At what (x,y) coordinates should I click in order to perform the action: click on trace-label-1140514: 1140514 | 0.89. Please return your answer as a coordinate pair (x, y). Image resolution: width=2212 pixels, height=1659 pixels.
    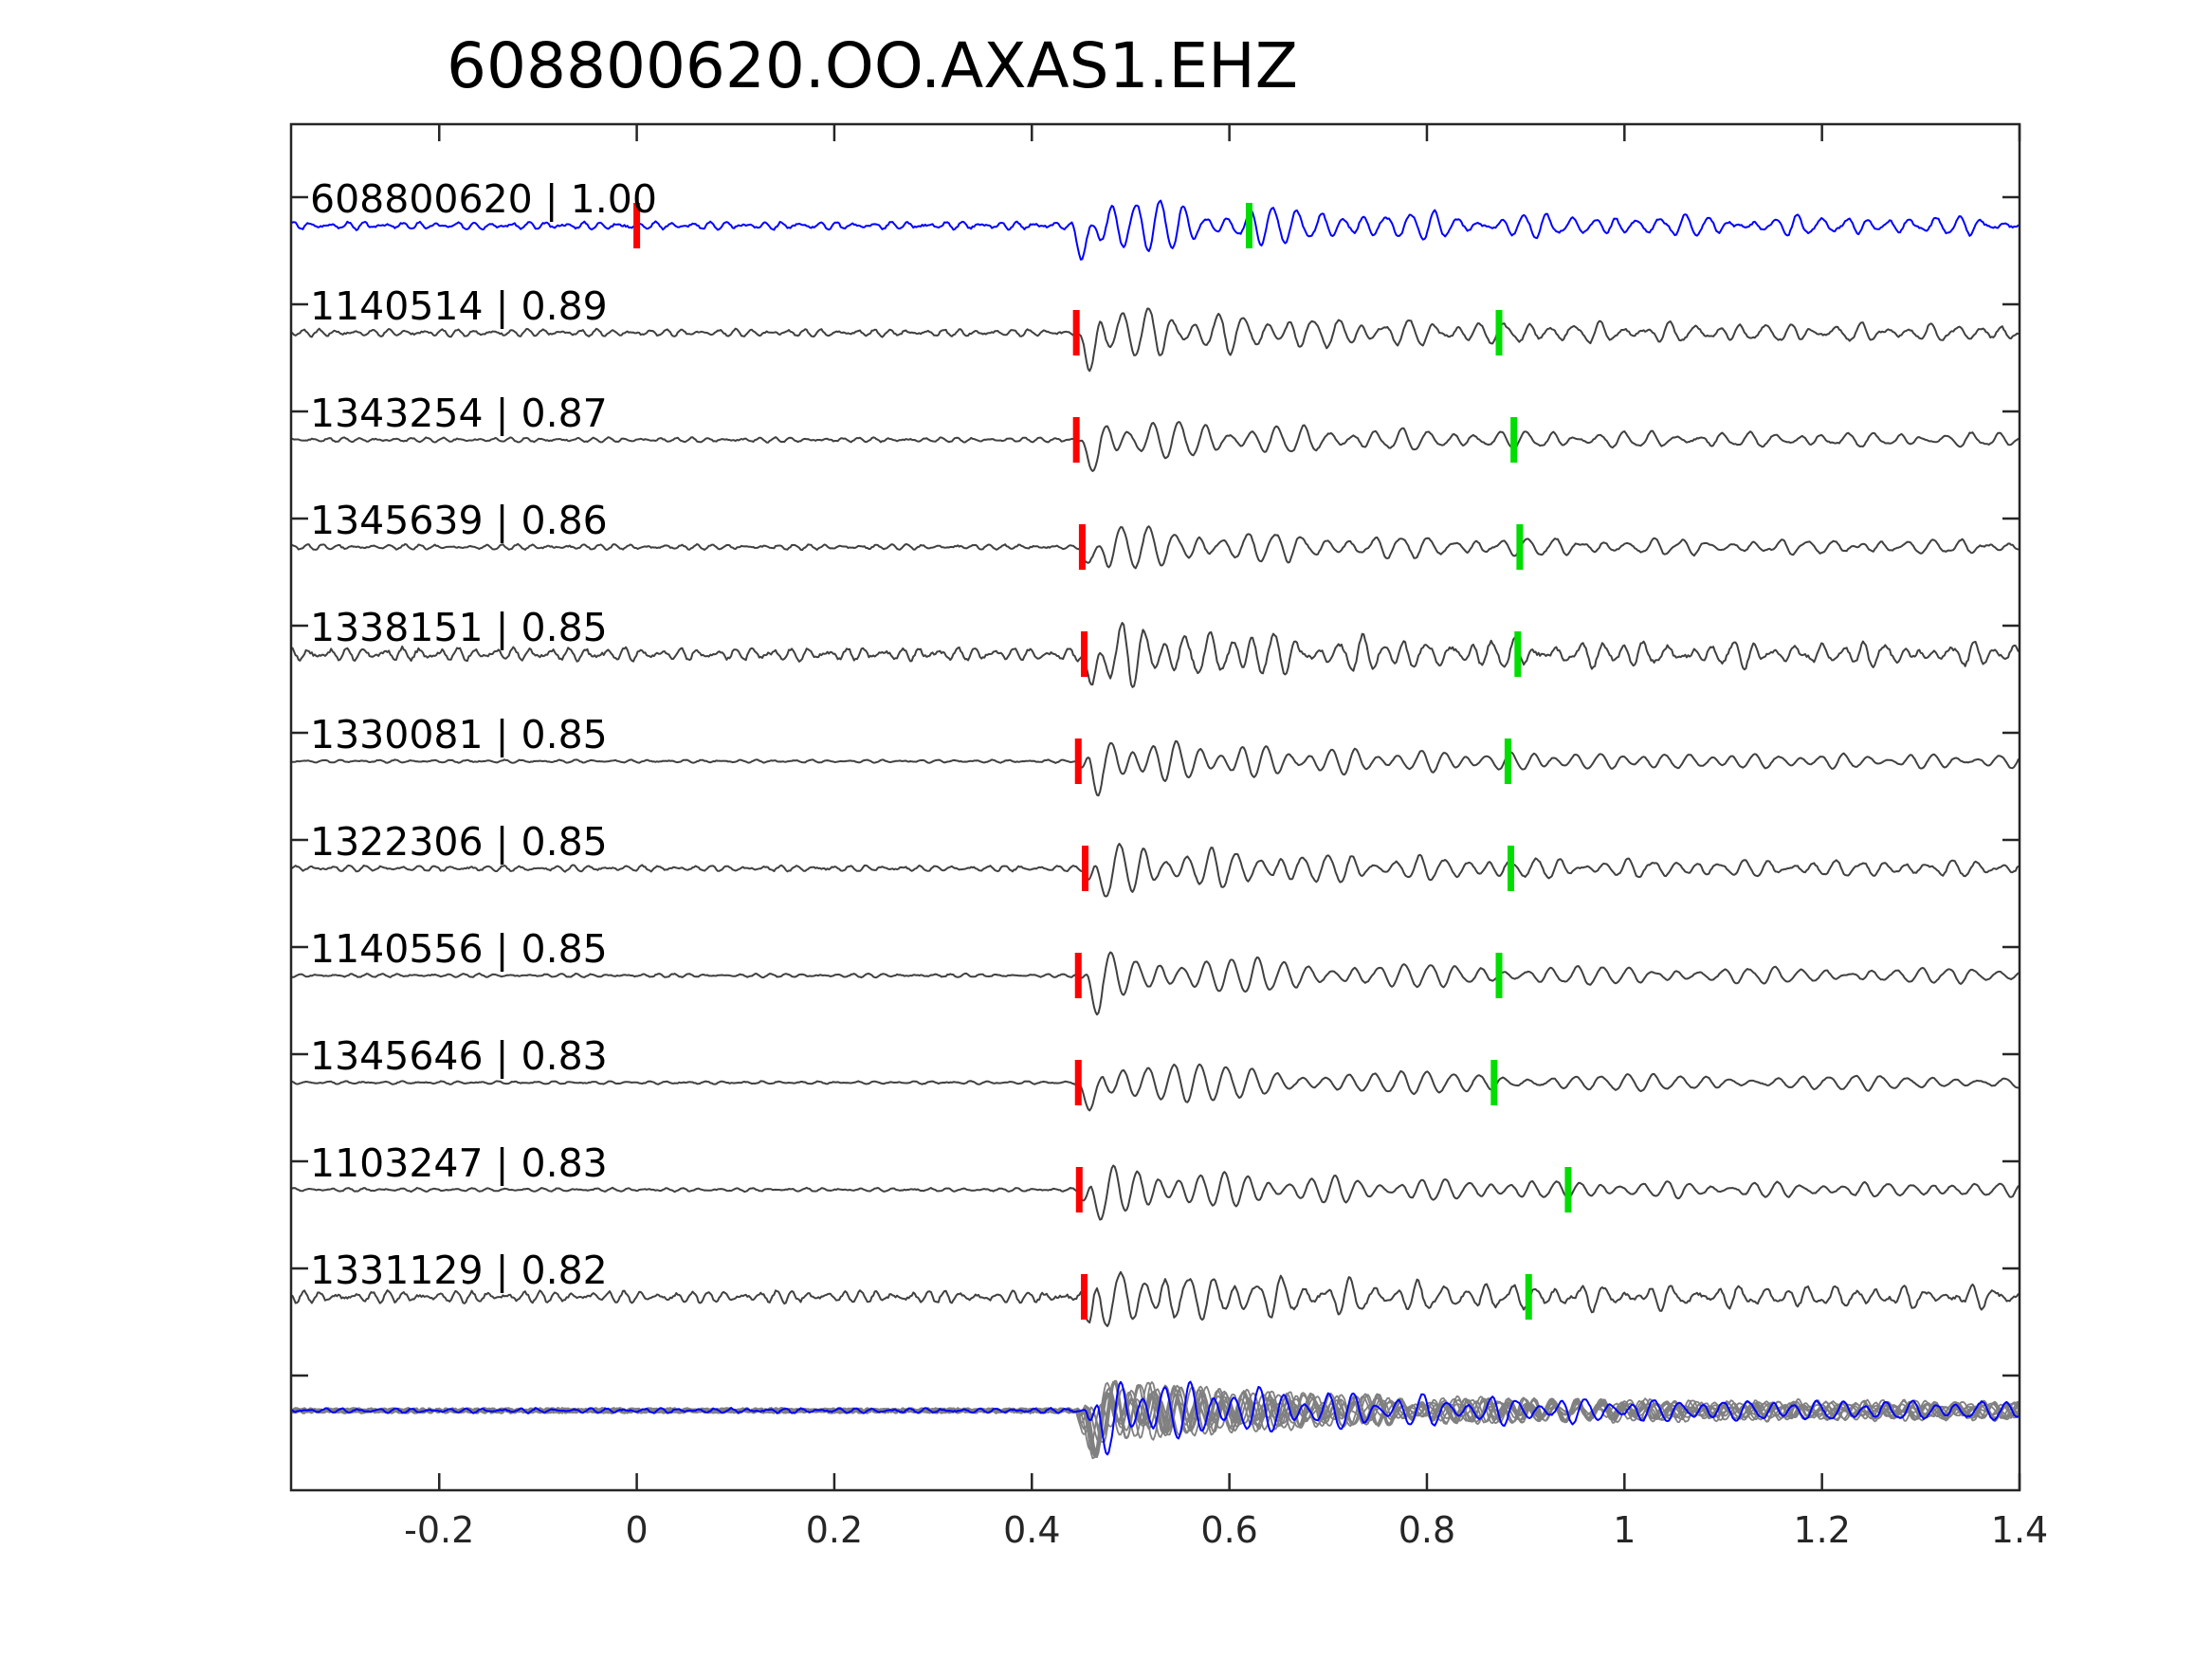
    Looking at the image, I should click on (459, 306).